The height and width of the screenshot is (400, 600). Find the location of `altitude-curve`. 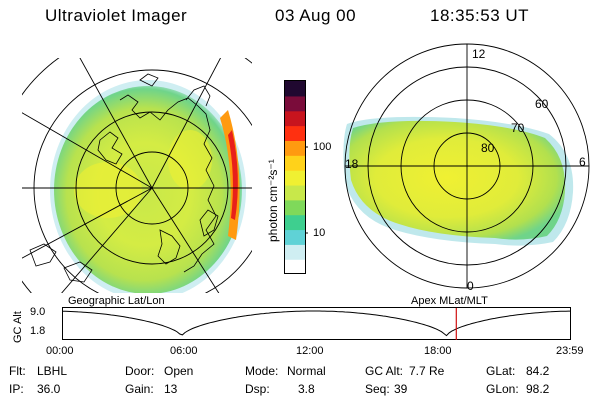

altitude-curve is located at coordinates (316, 323).